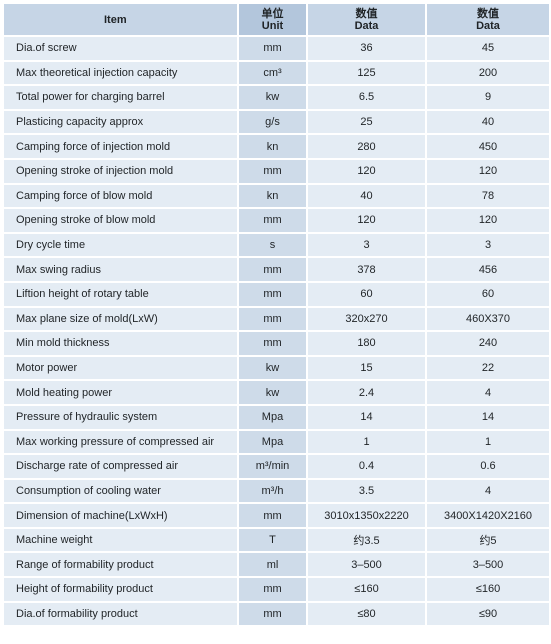  Describe the element at coordinates (366, 565) in the screenshot. I see `row-data-1: 3–500` at that location.